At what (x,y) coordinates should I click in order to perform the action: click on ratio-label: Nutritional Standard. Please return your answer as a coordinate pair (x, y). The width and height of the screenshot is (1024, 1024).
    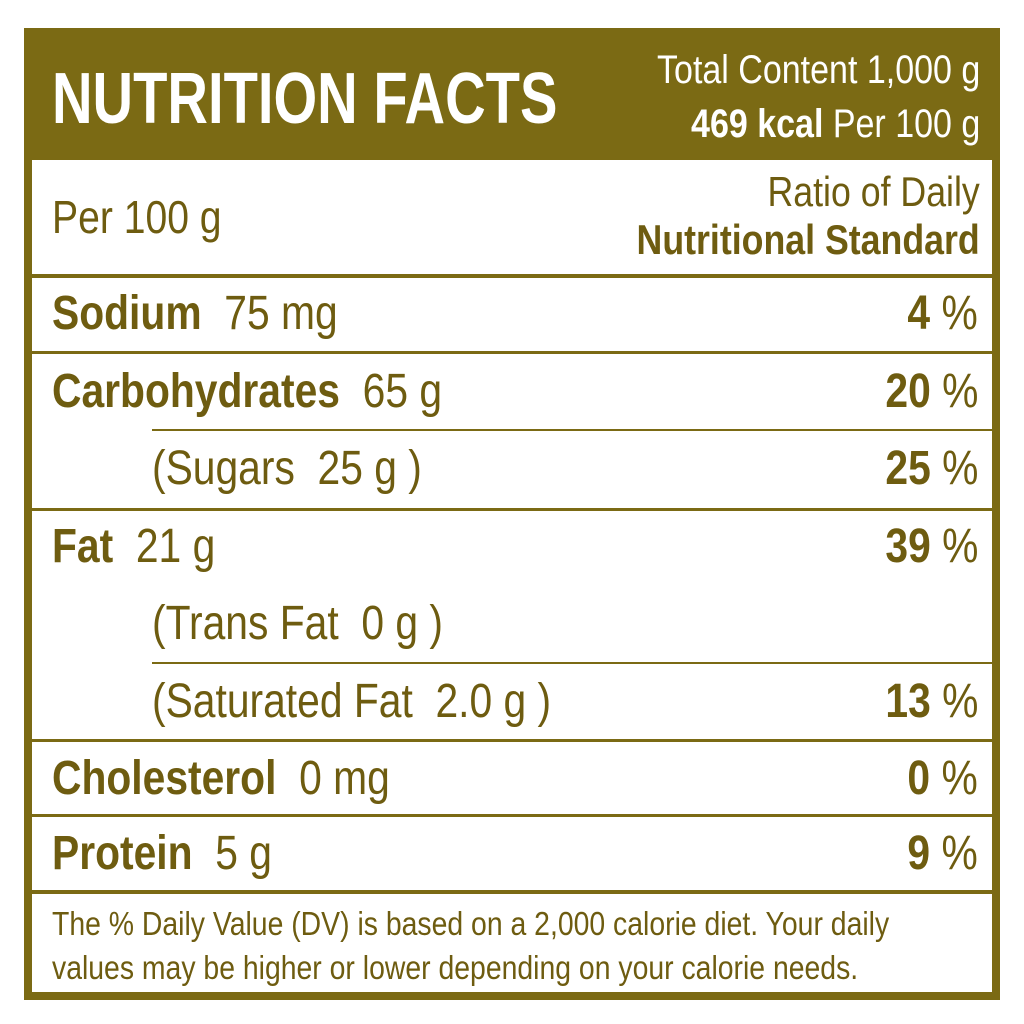
    Looking at the image, I should click on (808, 239).